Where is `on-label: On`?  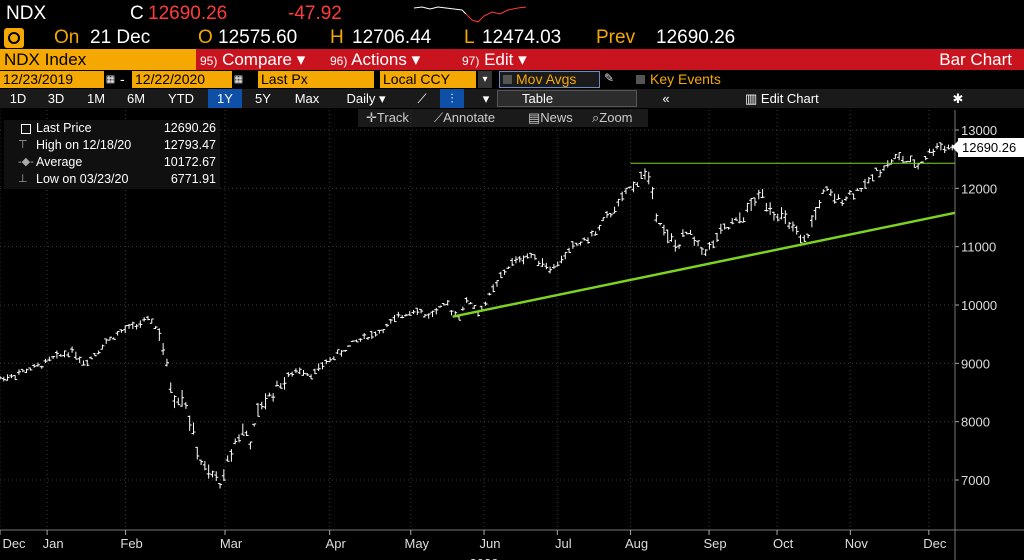
on-label: On is located at coordinates (67, 37).